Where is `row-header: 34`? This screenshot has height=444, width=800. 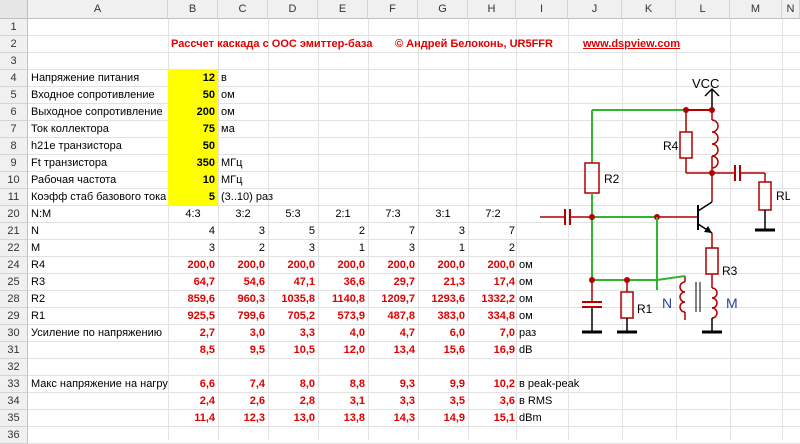
row-header: 34 is located at coordinates (14, 401).